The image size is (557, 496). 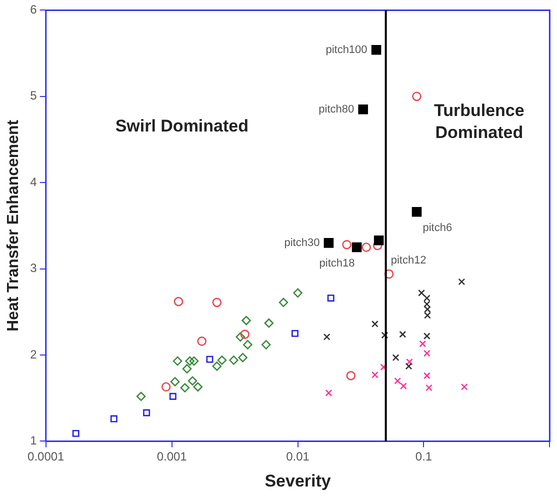 I want to click on y-tick-label: 3, so click(x=34, y=268).